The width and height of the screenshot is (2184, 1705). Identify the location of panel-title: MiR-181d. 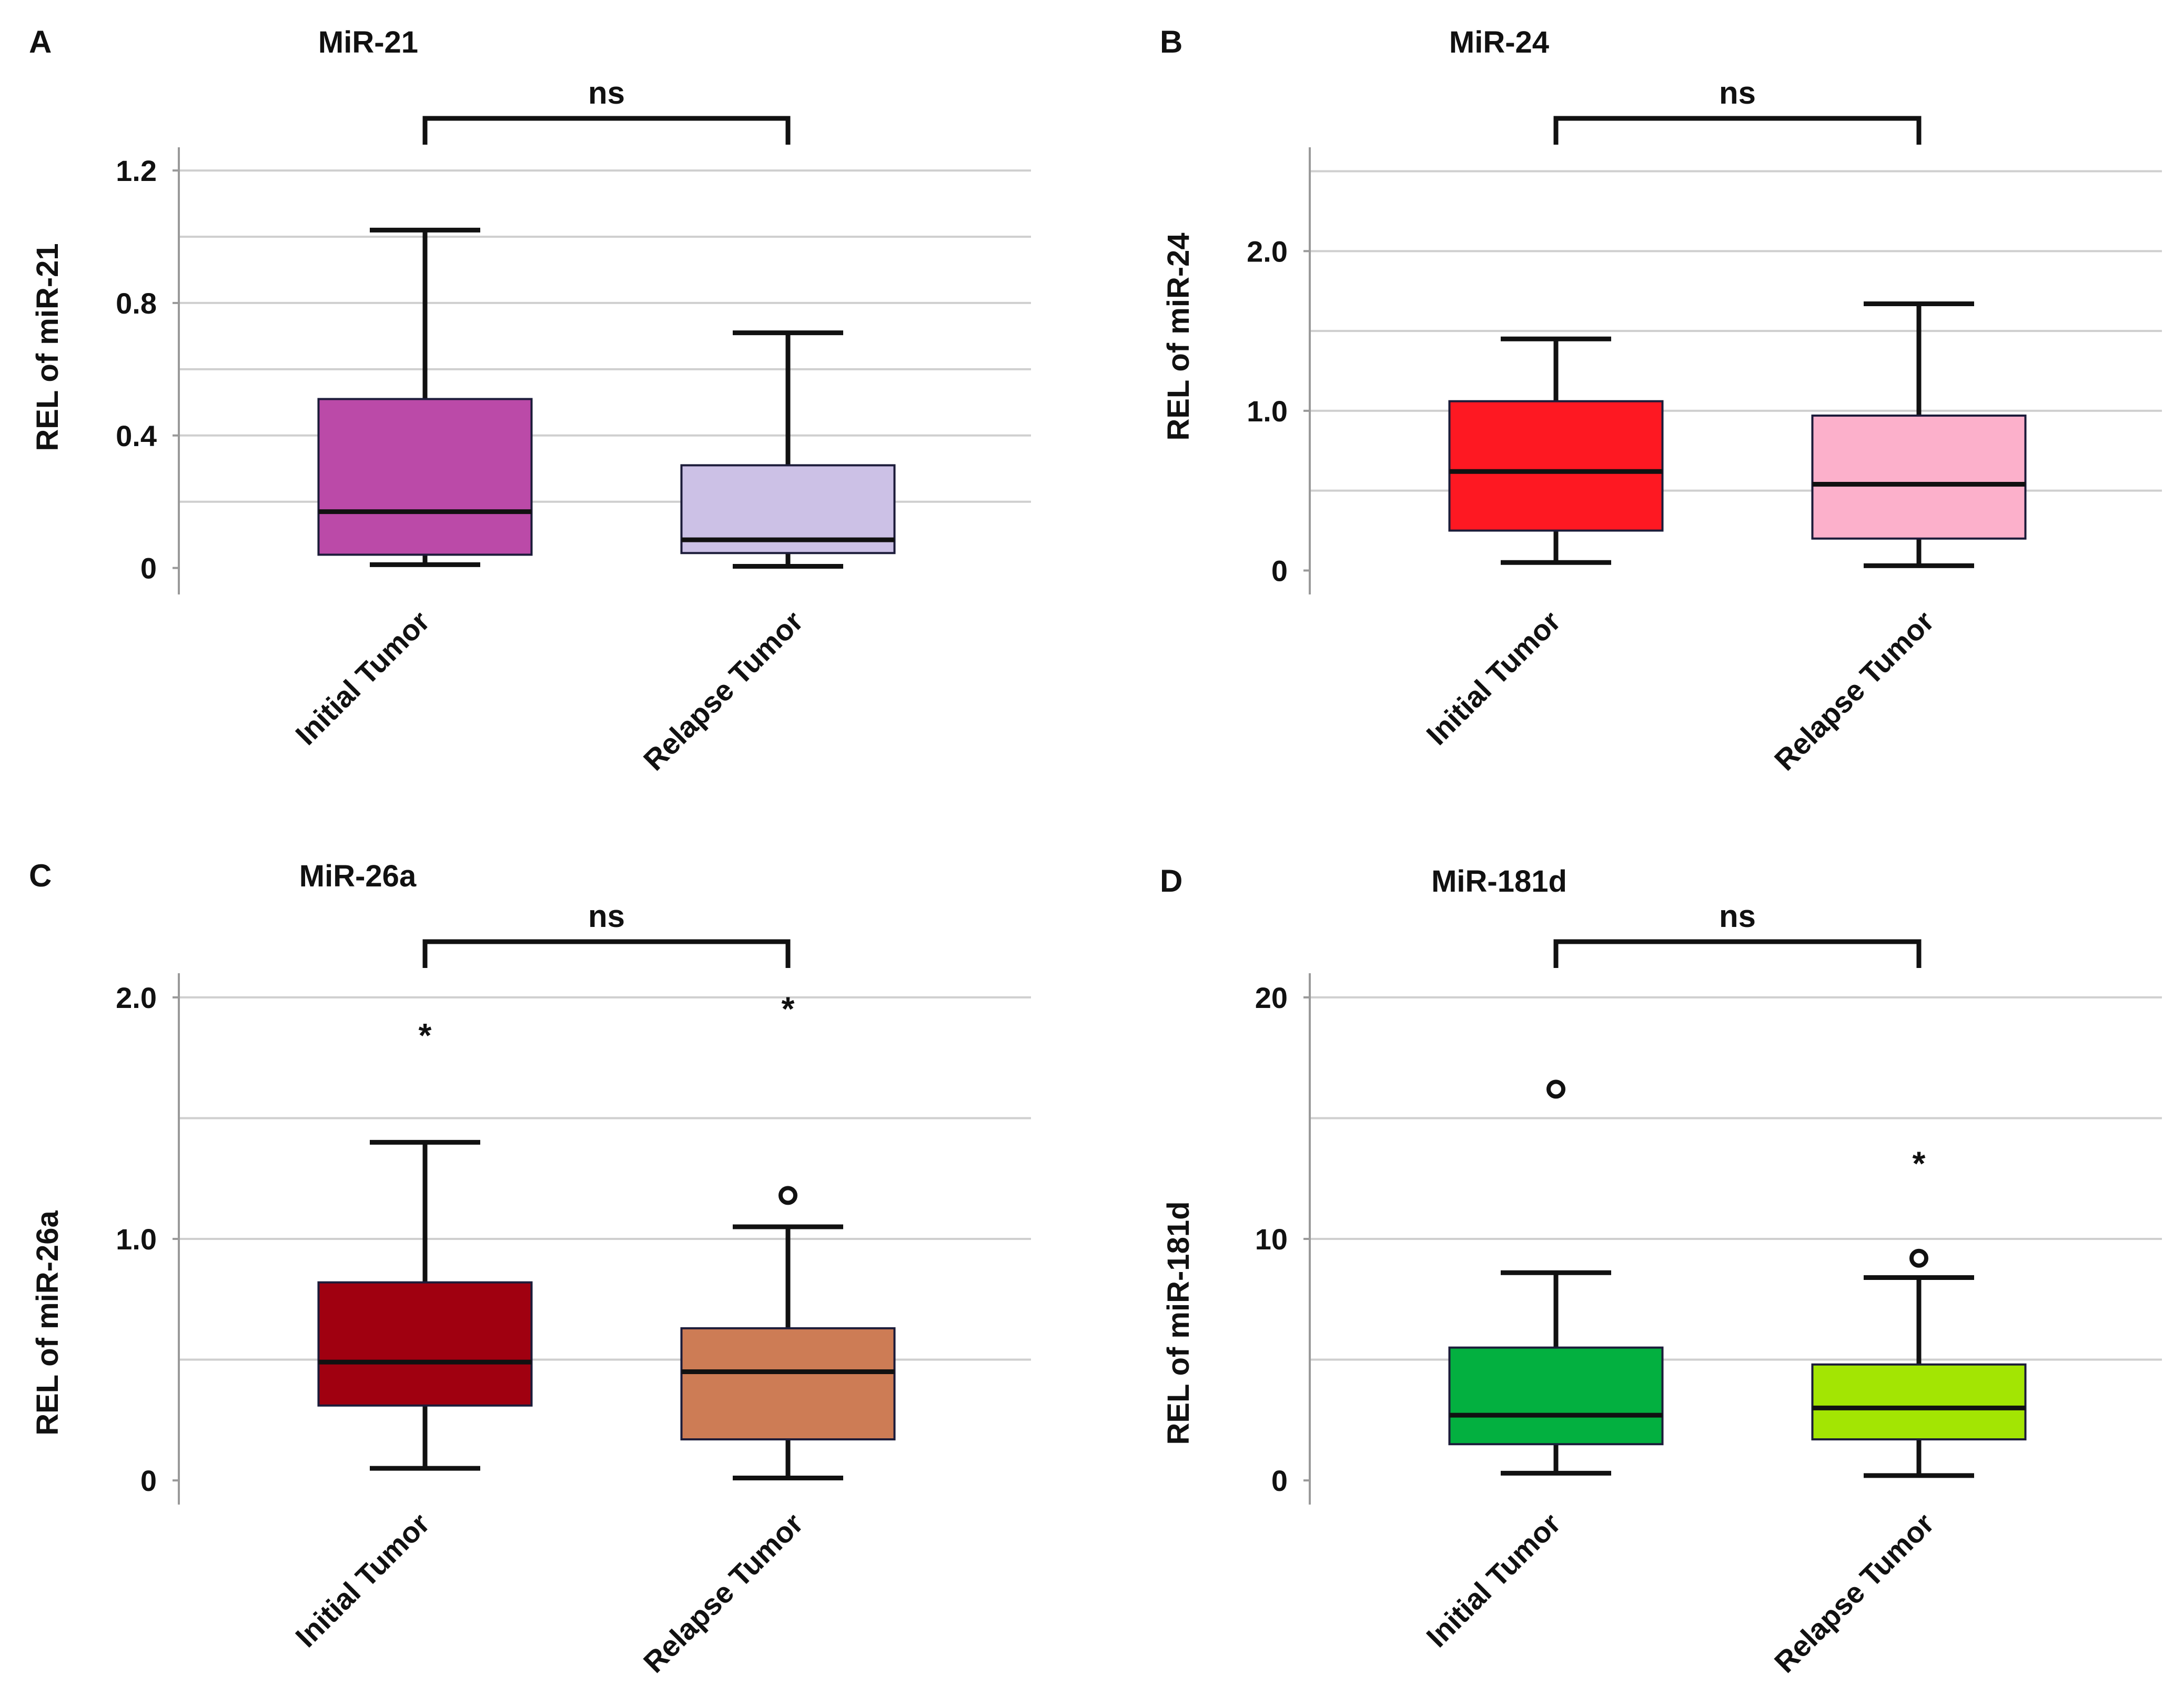
(1499, 881).